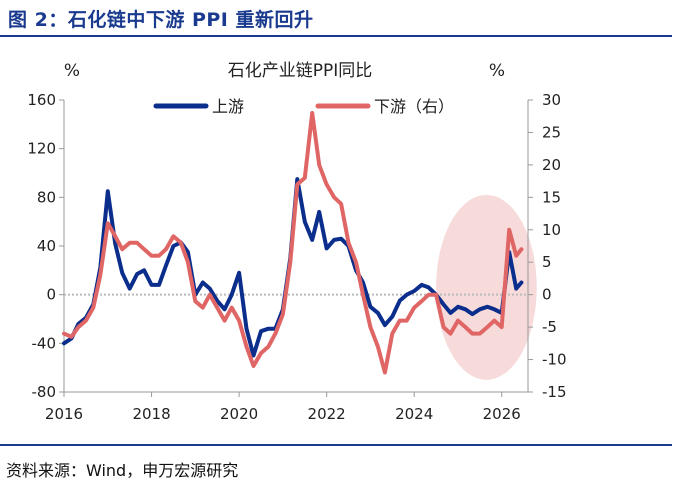 The height and width of the screenshot is (489, 677). I want to click on left-tick-label: 120, so click(41, 149).